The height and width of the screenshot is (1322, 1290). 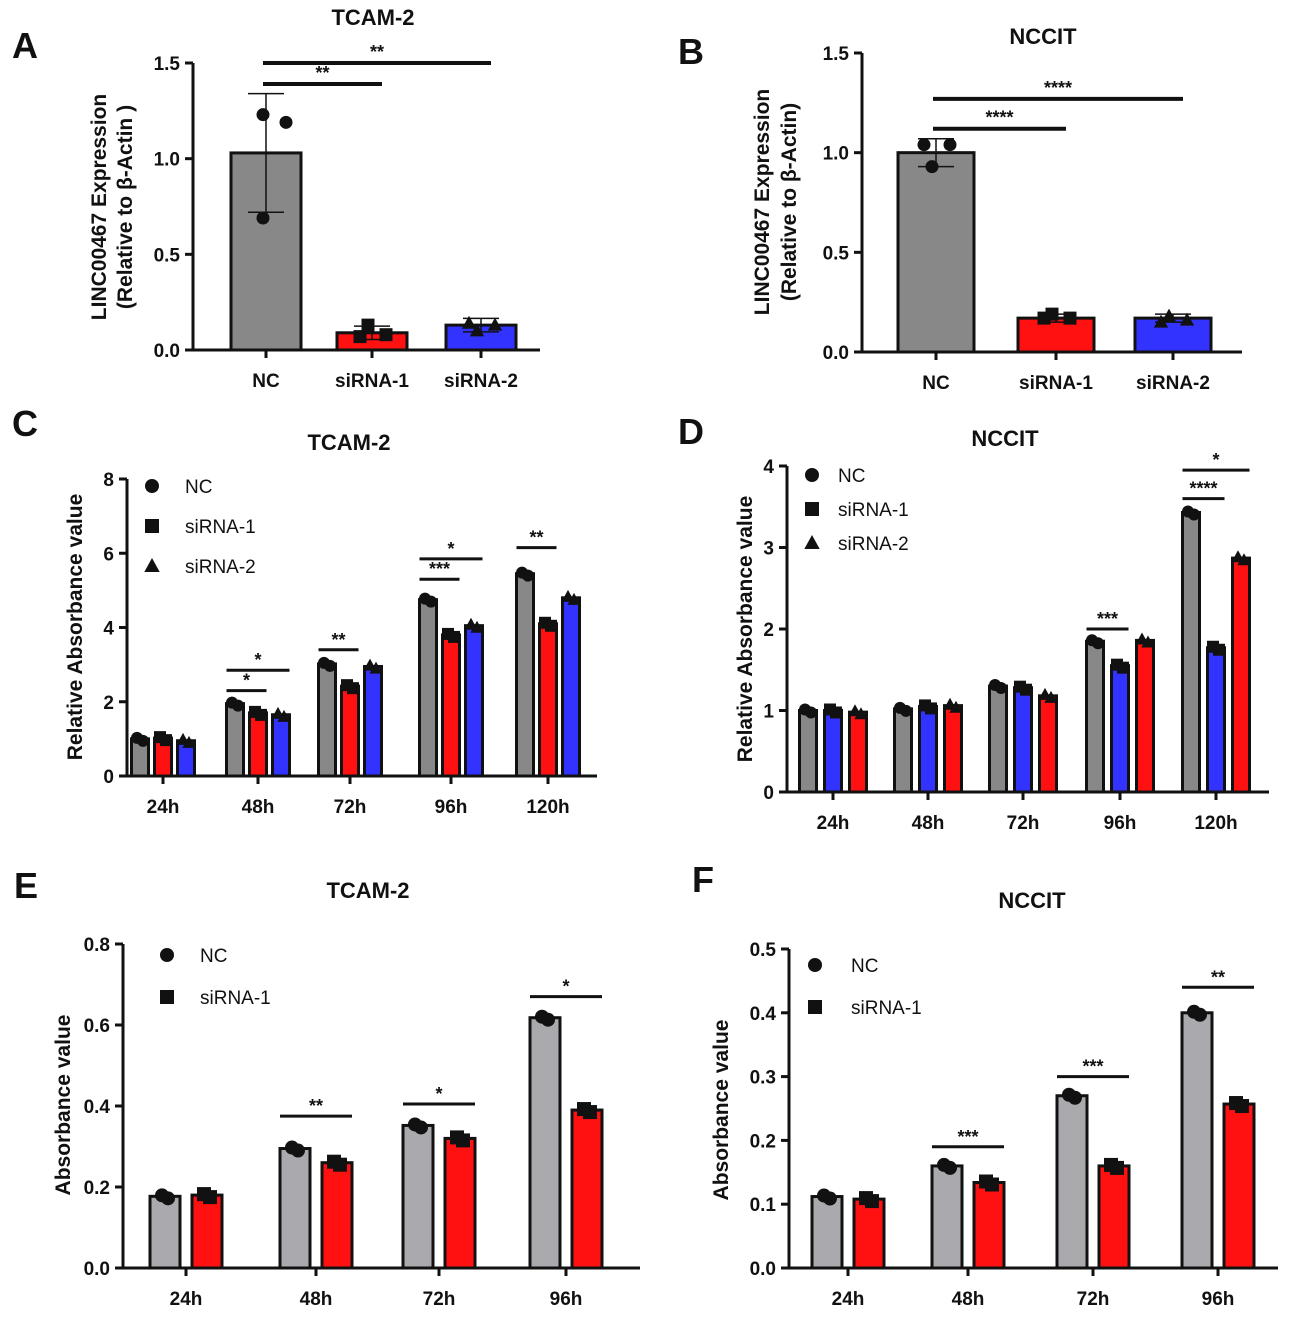 I want to click on panel-b-ylabel-line1: LINC00467 Expression, so click(x=762, y=202).